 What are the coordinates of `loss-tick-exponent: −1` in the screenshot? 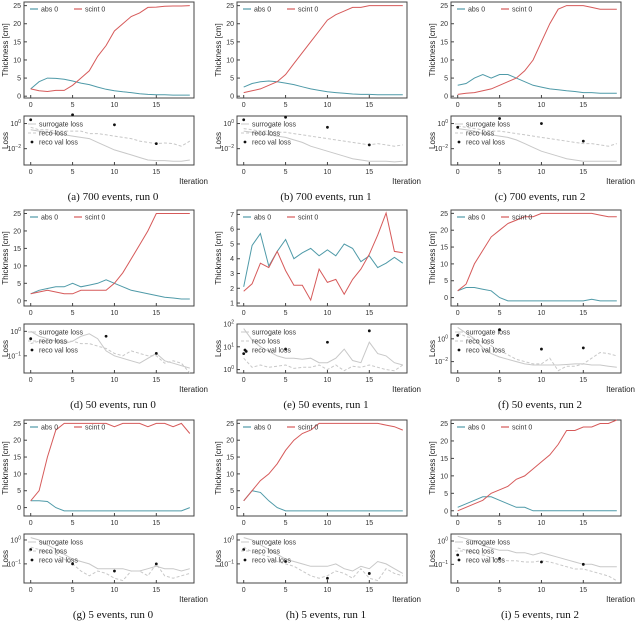 It's located at (18, 562).